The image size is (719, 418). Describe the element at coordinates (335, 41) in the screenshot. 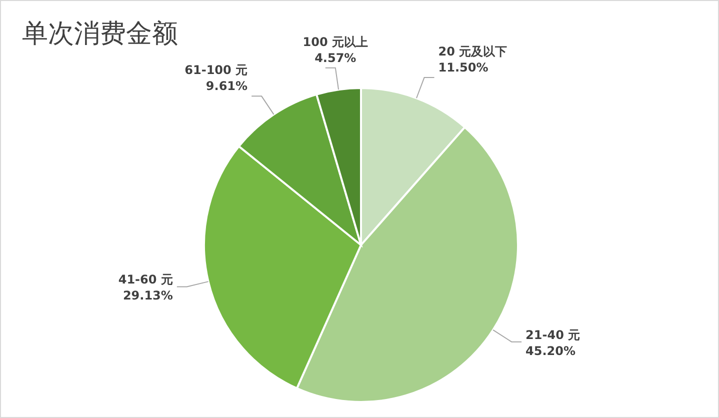

I see `slice-label: 100 元以上` at that location.